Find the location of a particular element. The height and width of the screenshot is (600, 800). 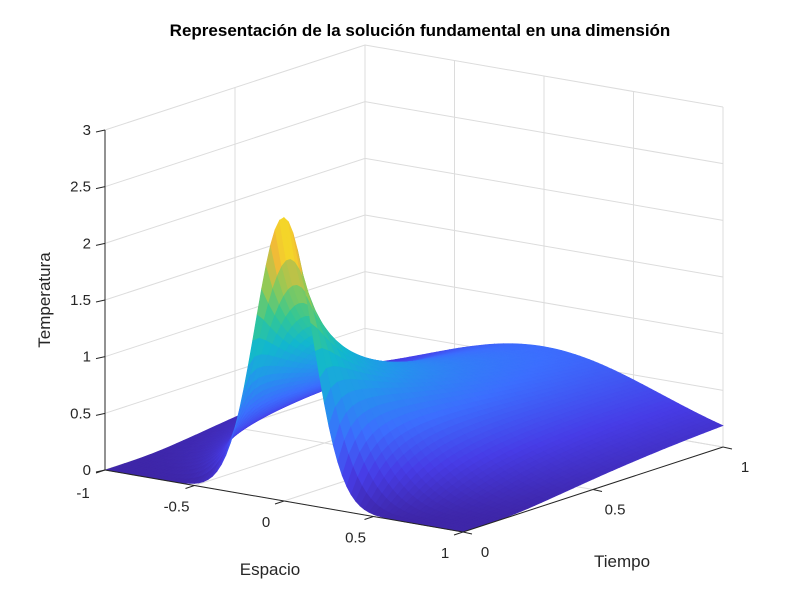

y-tick-label: 1 is located at coordinates (745, 467).